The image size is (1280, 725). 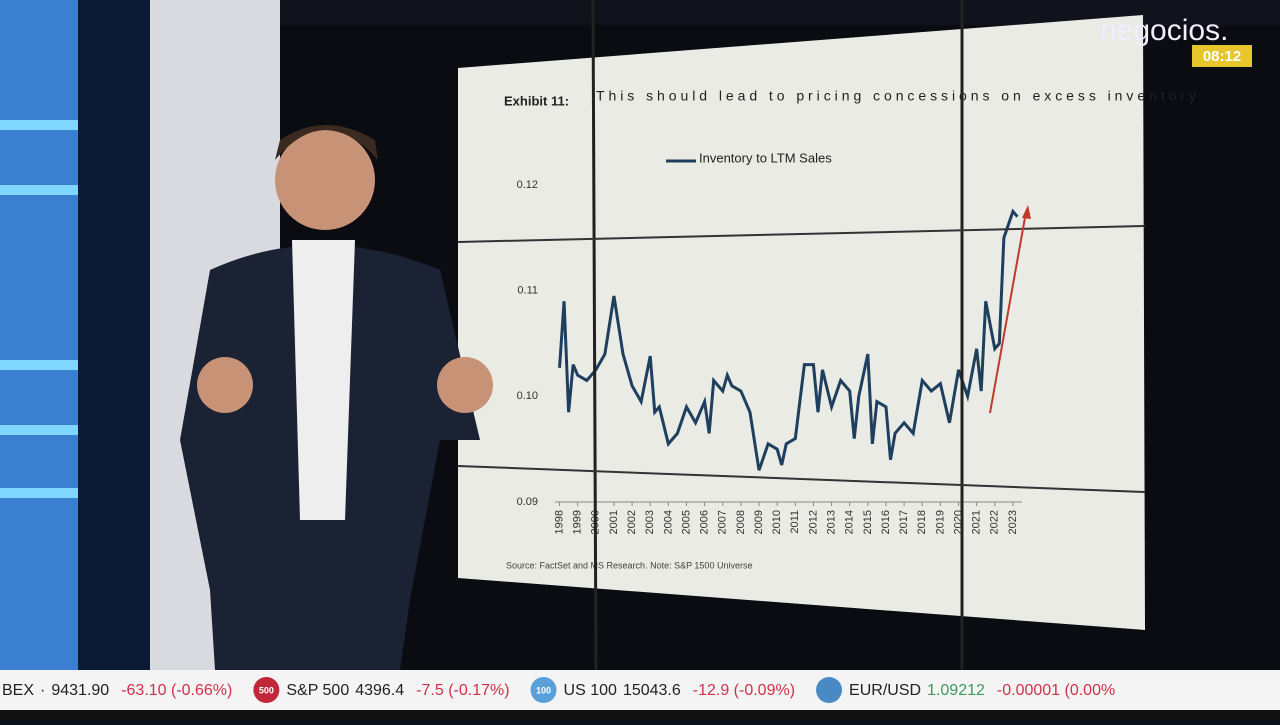 What do you see at coordinates (42, 690) in the screenshot?
I see `ticker-sep: ·` at bounding box center [42, 690].